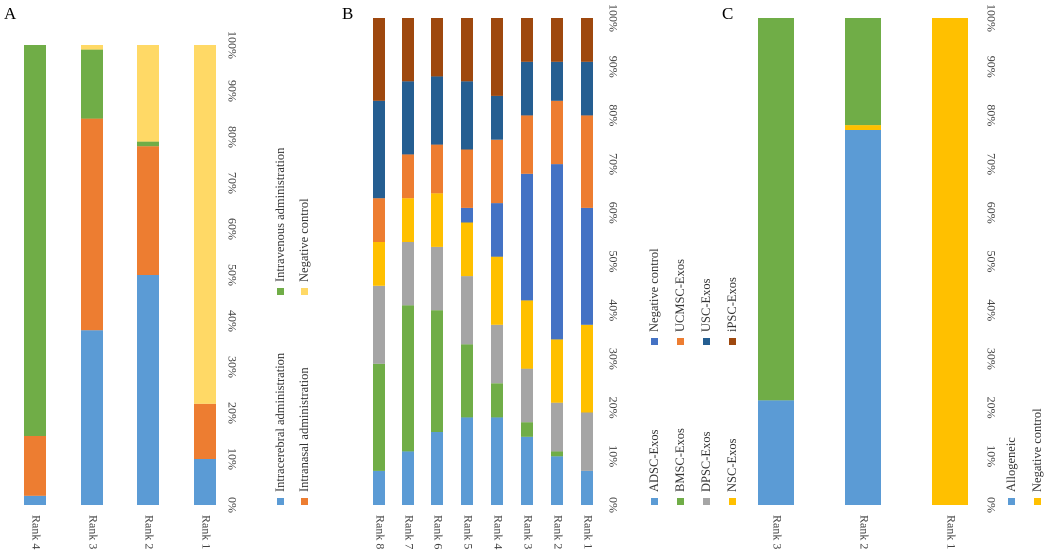 The width and height of the screenshot is (1052, 559). I want to click on y-tick-60: 60%, so click(232, 229).